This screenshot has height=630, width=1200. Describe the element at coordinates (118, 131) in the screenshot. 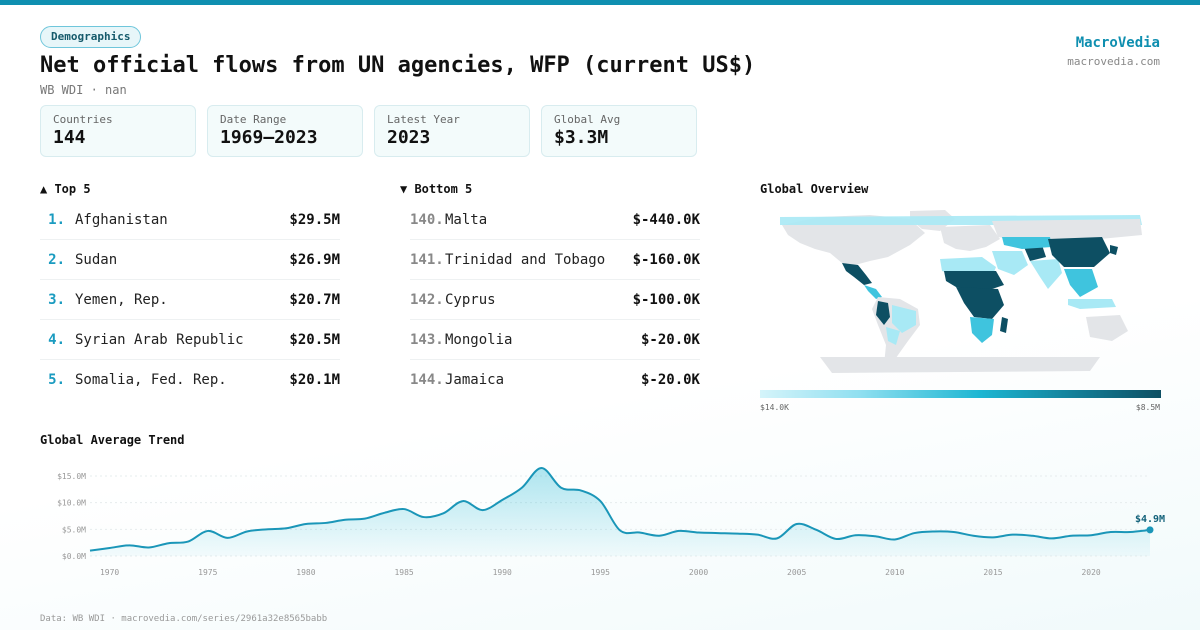

I see `stat-card-countries: Countries 144` at that location.